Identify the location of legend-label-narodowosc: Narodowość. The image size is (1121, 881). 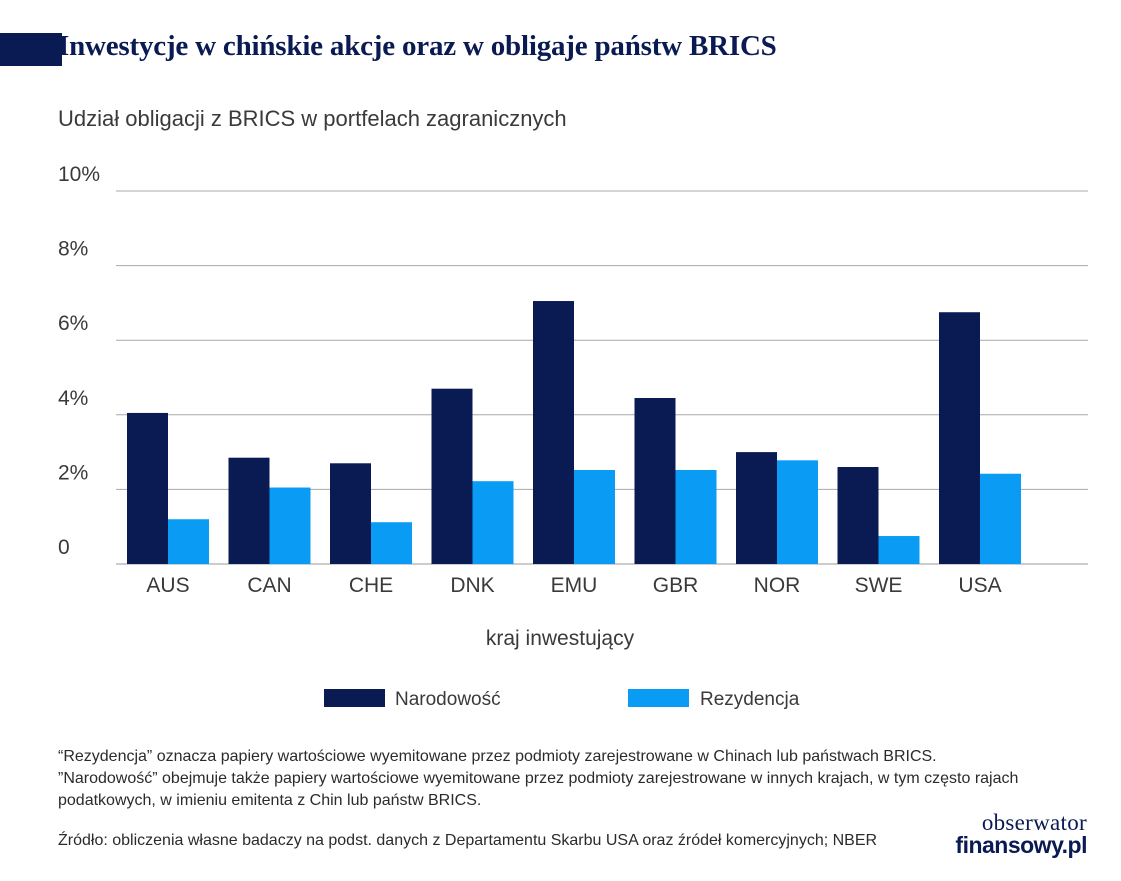
(448, 699).